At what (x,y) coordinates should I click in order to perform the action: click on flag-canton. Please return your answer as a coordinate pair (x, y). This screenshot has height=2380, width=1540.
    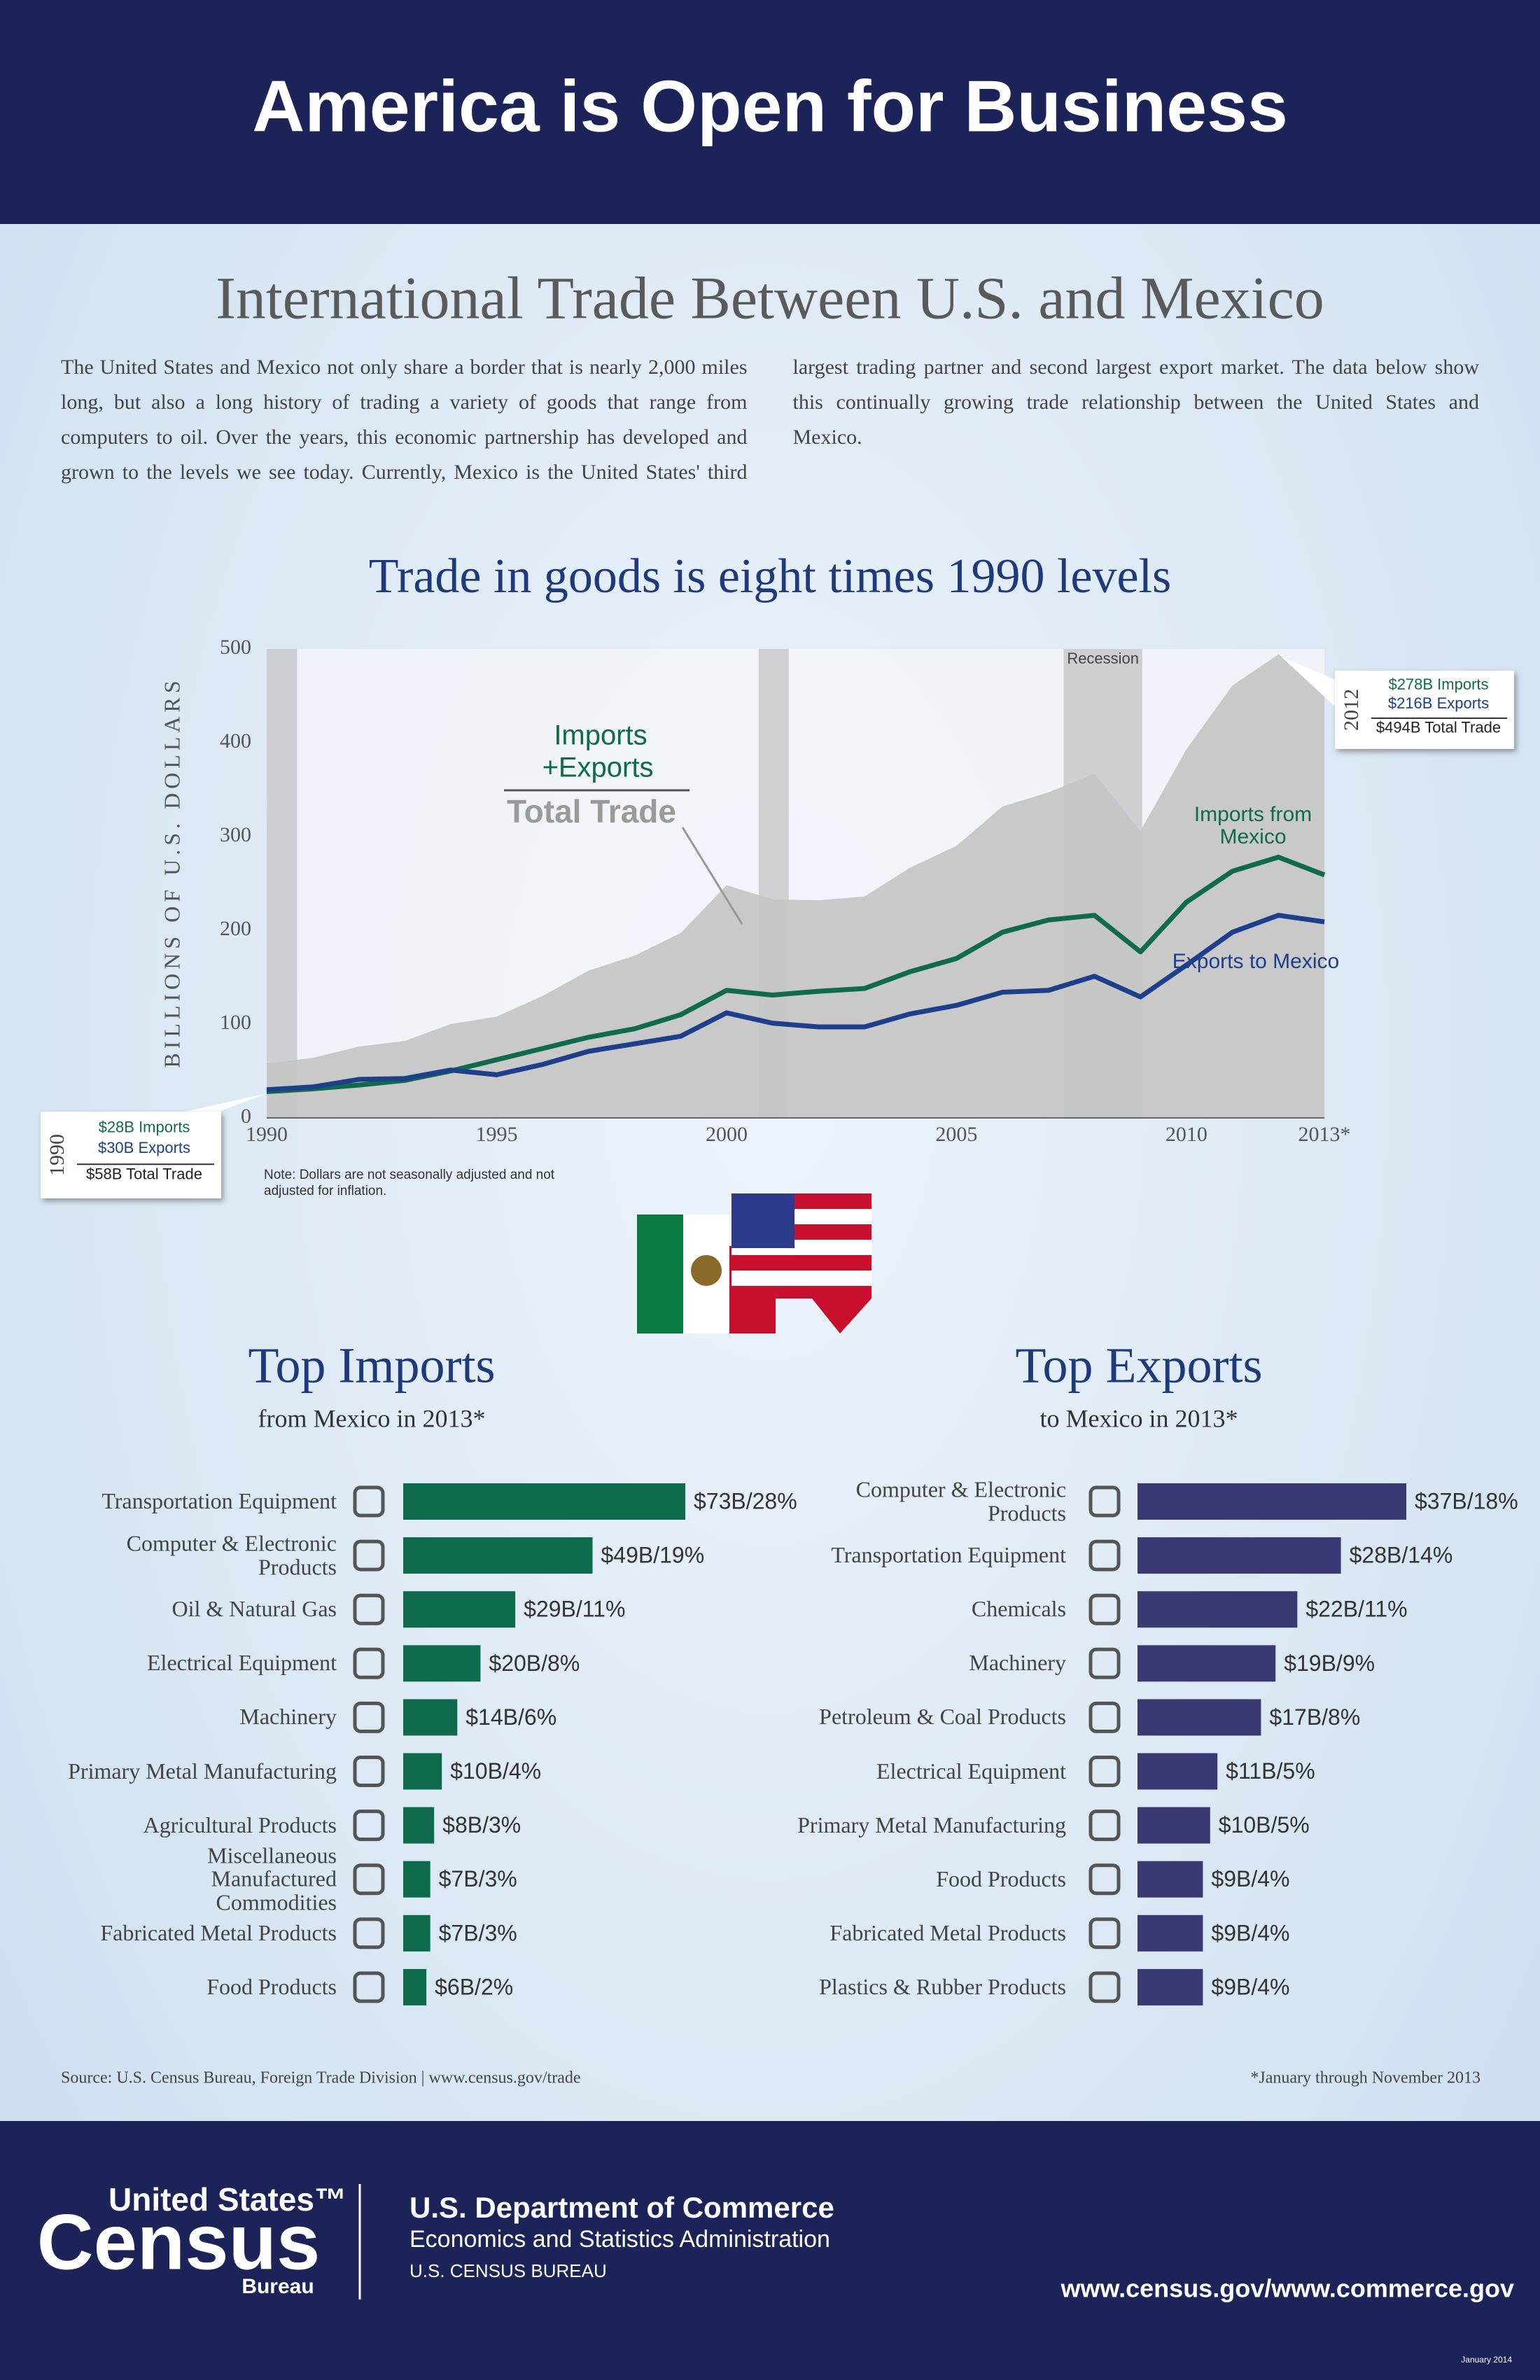
    Looking at the image, I should click on (763, 1221).